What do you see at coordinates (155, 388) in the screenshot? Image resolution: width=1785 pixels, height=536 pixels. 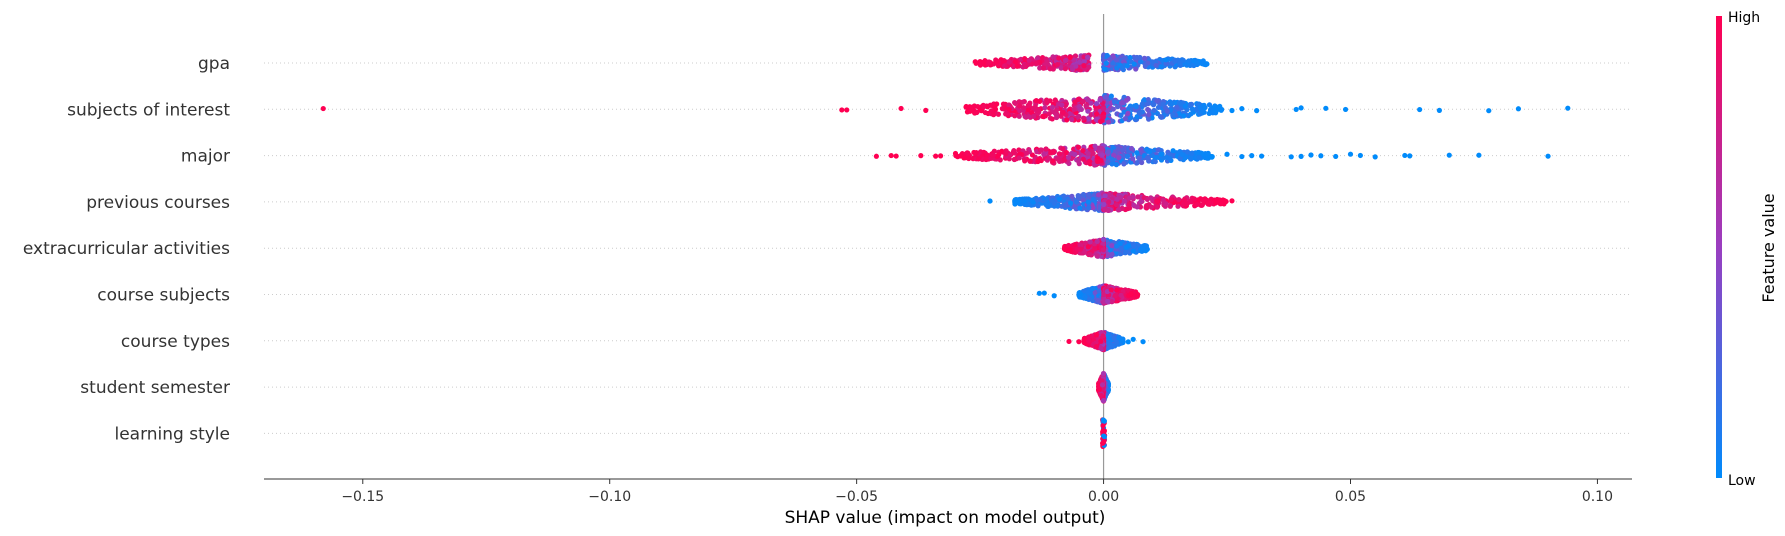 I see `feature-label: student semester` at bounding box center [155, 388].